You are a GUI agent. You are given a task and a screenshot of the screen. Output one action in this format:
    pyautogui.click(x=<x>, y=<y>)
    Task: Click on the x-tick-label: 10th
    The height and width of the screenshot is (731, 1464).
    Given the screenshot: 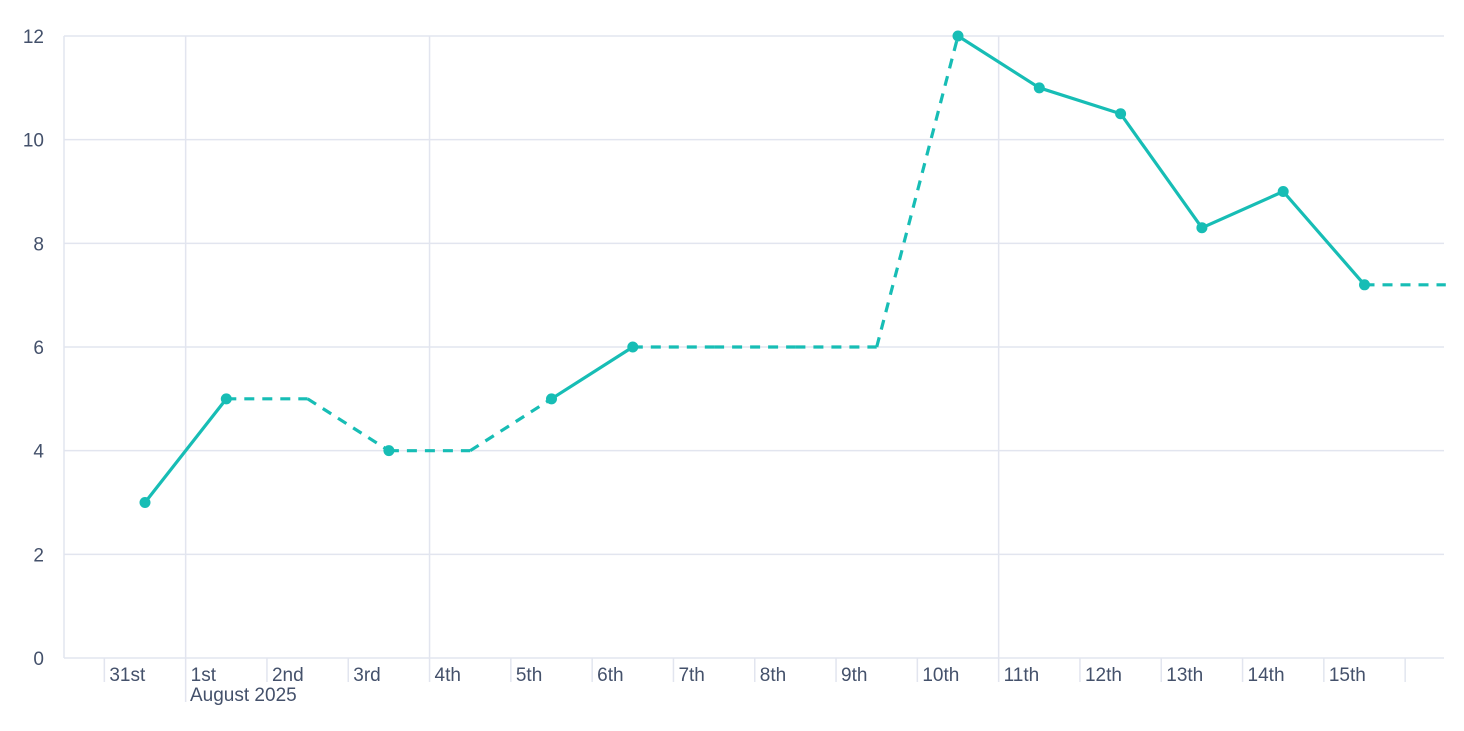 What is the action you would take?
    pyautogui.click(x=940, y=675)
    